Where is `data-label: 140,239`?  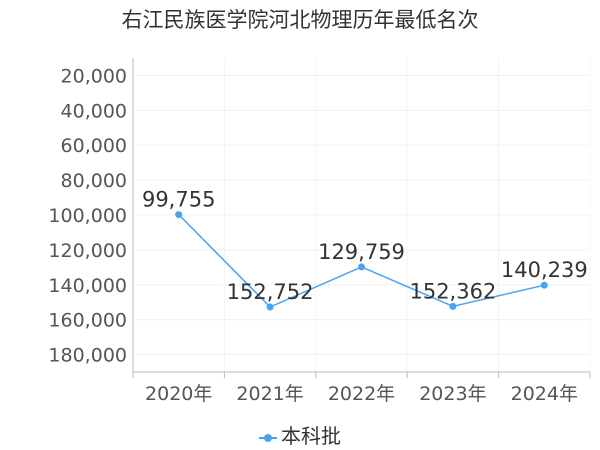 data-label: 140,239 is located at coordinates (544, 270).